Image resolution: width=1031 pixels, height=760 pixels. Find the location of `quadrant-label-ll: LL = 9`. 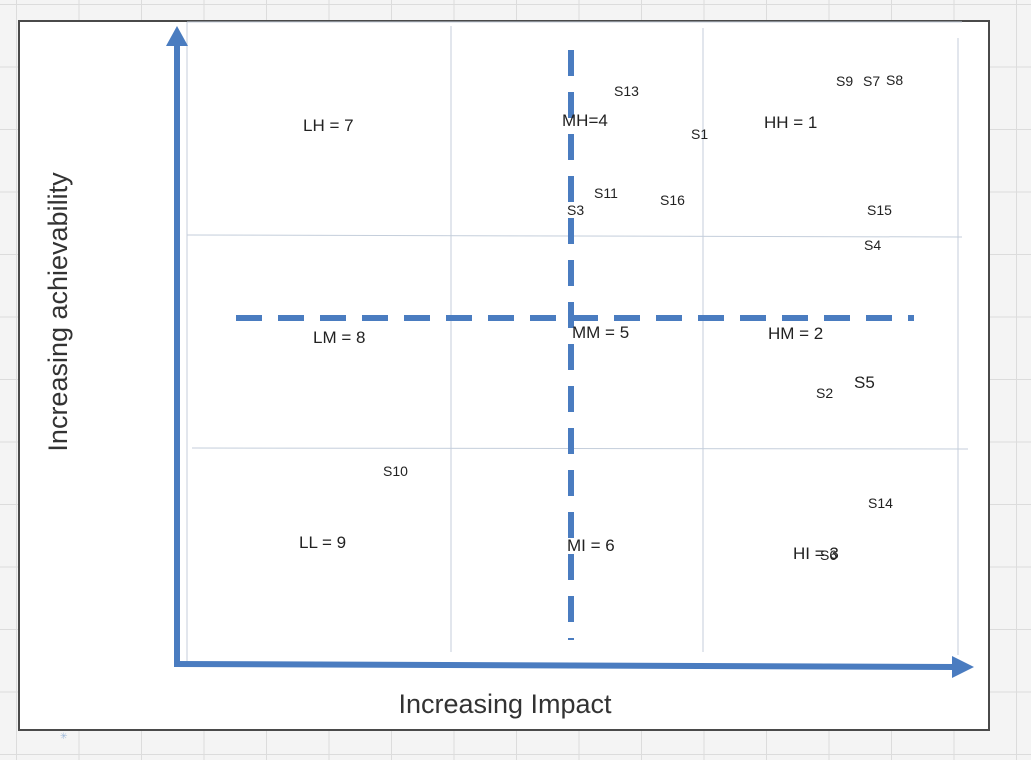

quadrant-label-ll: LL = 9 is located at coordinates (322, 542).